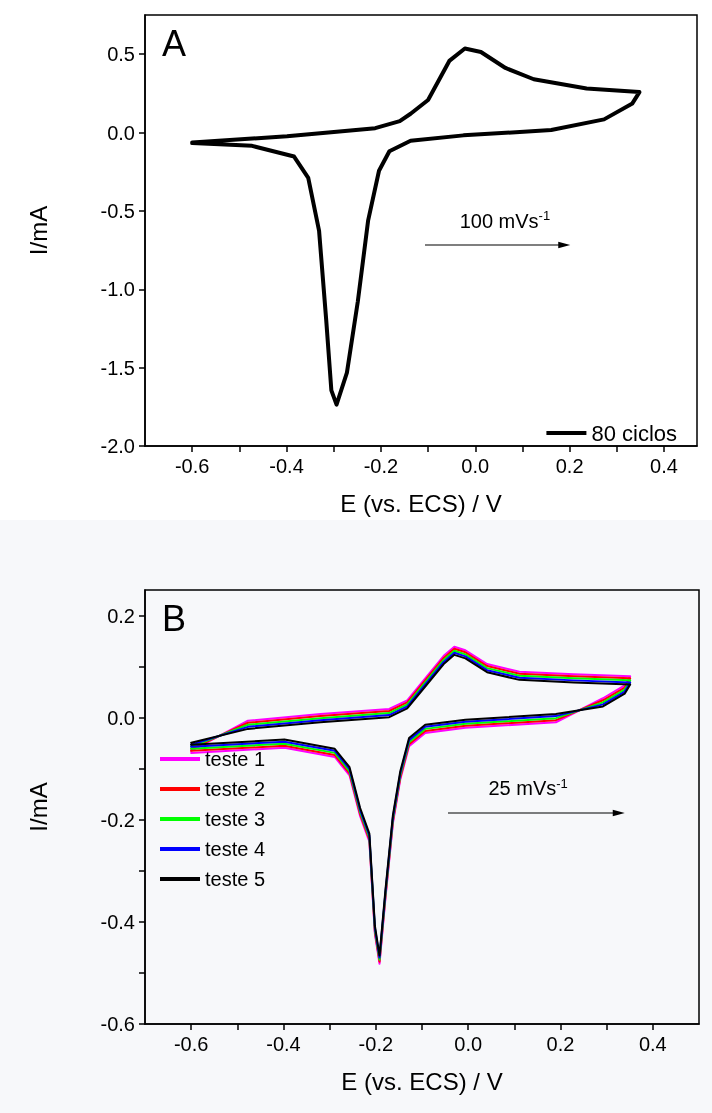  I want to click on y-tick-label: 0.2, so click(121, 615).